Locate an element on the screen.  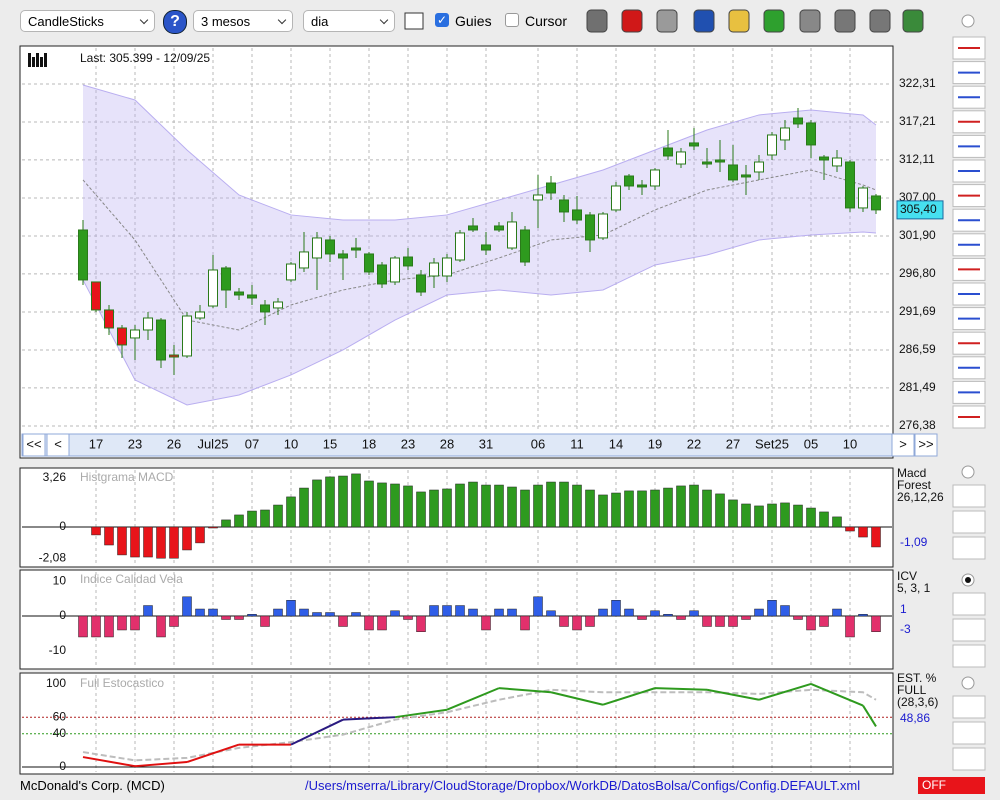
last-quote: Last: 305.399 - 12/09/25 is located at coordinates (145, 58).